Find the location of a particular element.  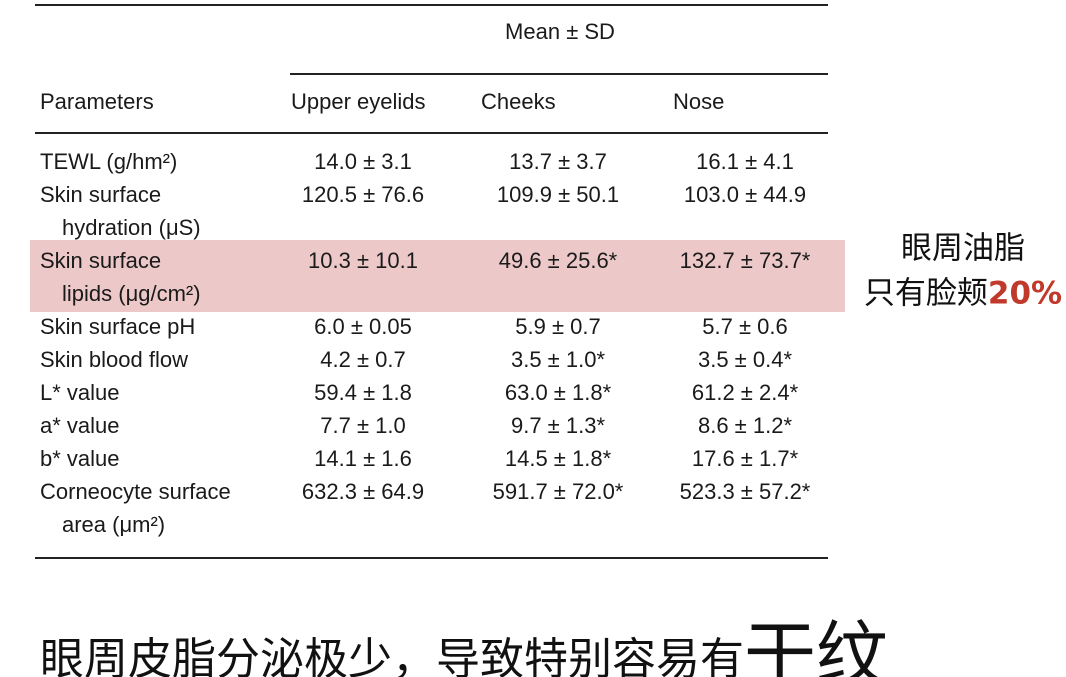

cell: 5.7 ± 0.6 is located at coordinates (745, 326).